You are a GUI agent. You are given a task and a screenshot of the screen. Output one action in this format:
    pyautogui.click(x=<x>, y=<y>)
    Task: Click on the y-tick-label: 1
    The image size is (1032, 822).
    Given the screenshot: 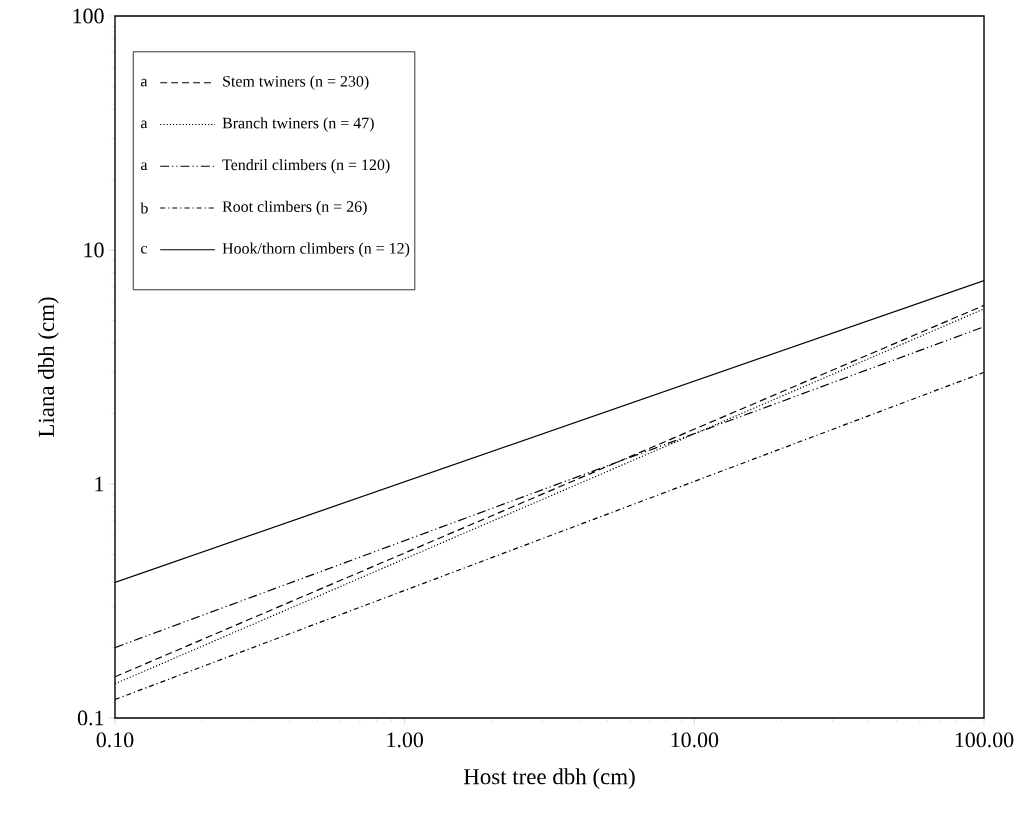 What is the action you would take?
    pyautogui.click(x=99, y=484)
    